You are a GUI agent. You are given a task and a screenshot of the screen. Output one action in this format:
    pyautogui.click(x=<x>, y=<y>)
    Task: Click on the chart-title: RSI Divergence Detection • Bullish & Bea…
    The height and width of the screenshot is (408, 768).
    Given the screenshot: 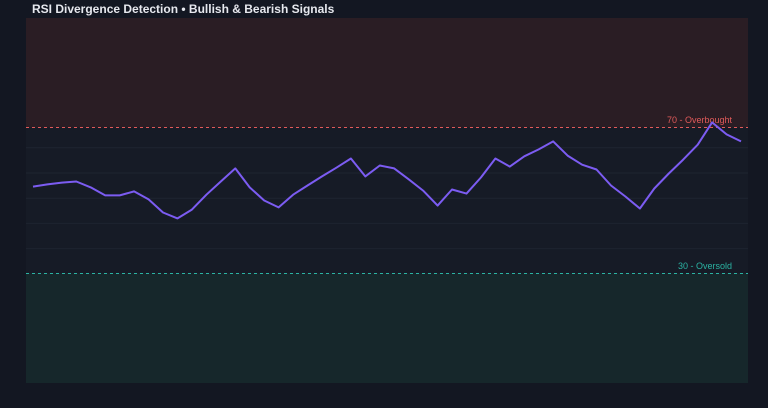 What is the action you would take?
    pyautogui.click(x=183, y=9)
    